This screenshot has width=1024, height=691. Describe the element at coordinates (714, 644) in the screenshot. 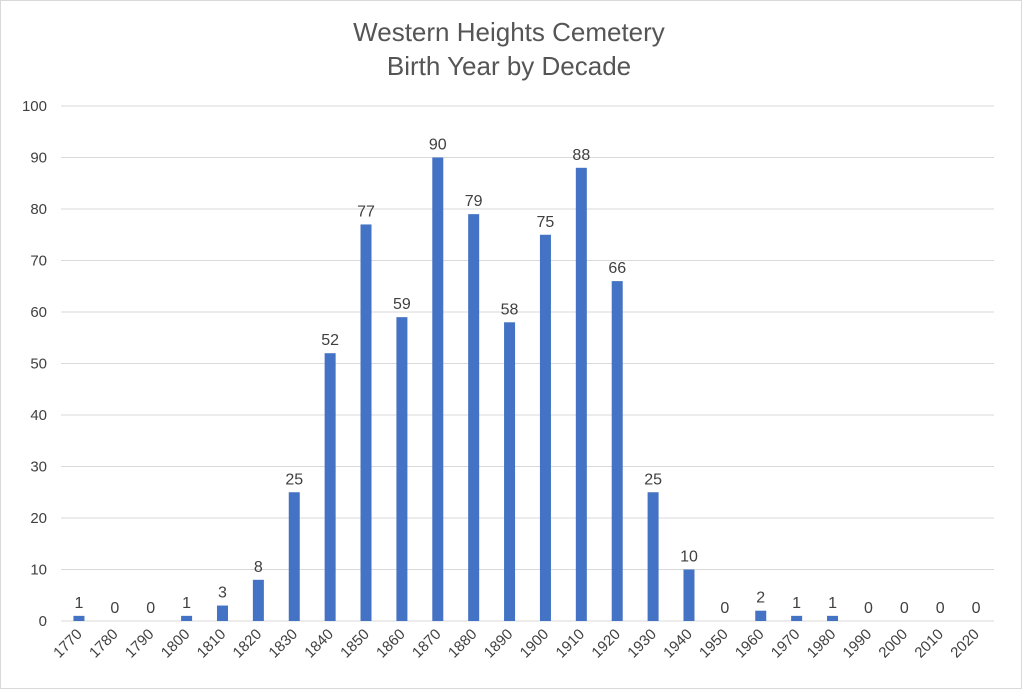

I see `x-tick-label-1950: 1950` at that location.